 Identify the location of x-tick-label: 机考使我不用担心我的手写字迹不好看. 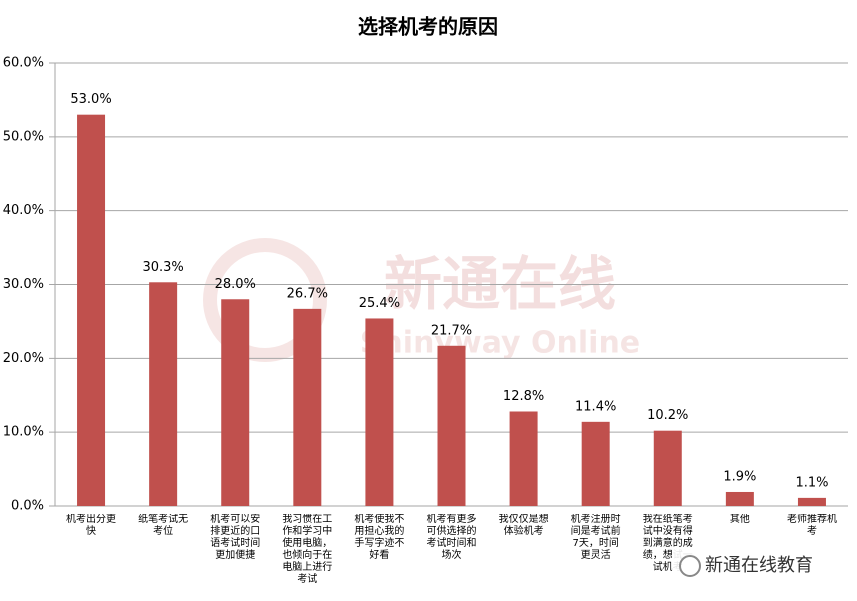
(379, 537).